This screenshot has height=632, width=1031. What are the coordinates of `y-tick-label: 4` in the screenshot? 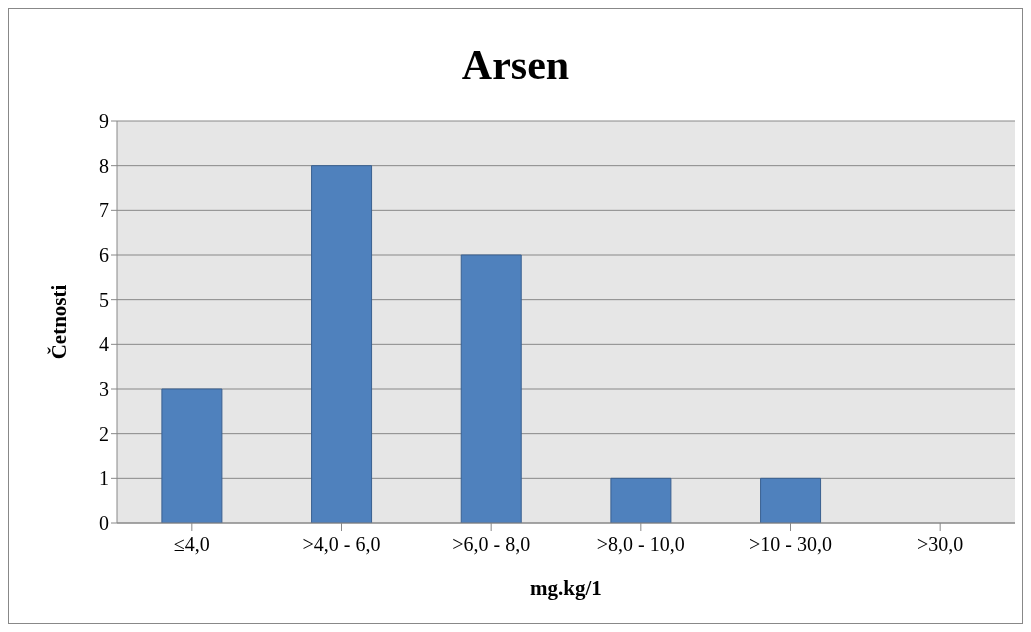 It's located at (104, 344).